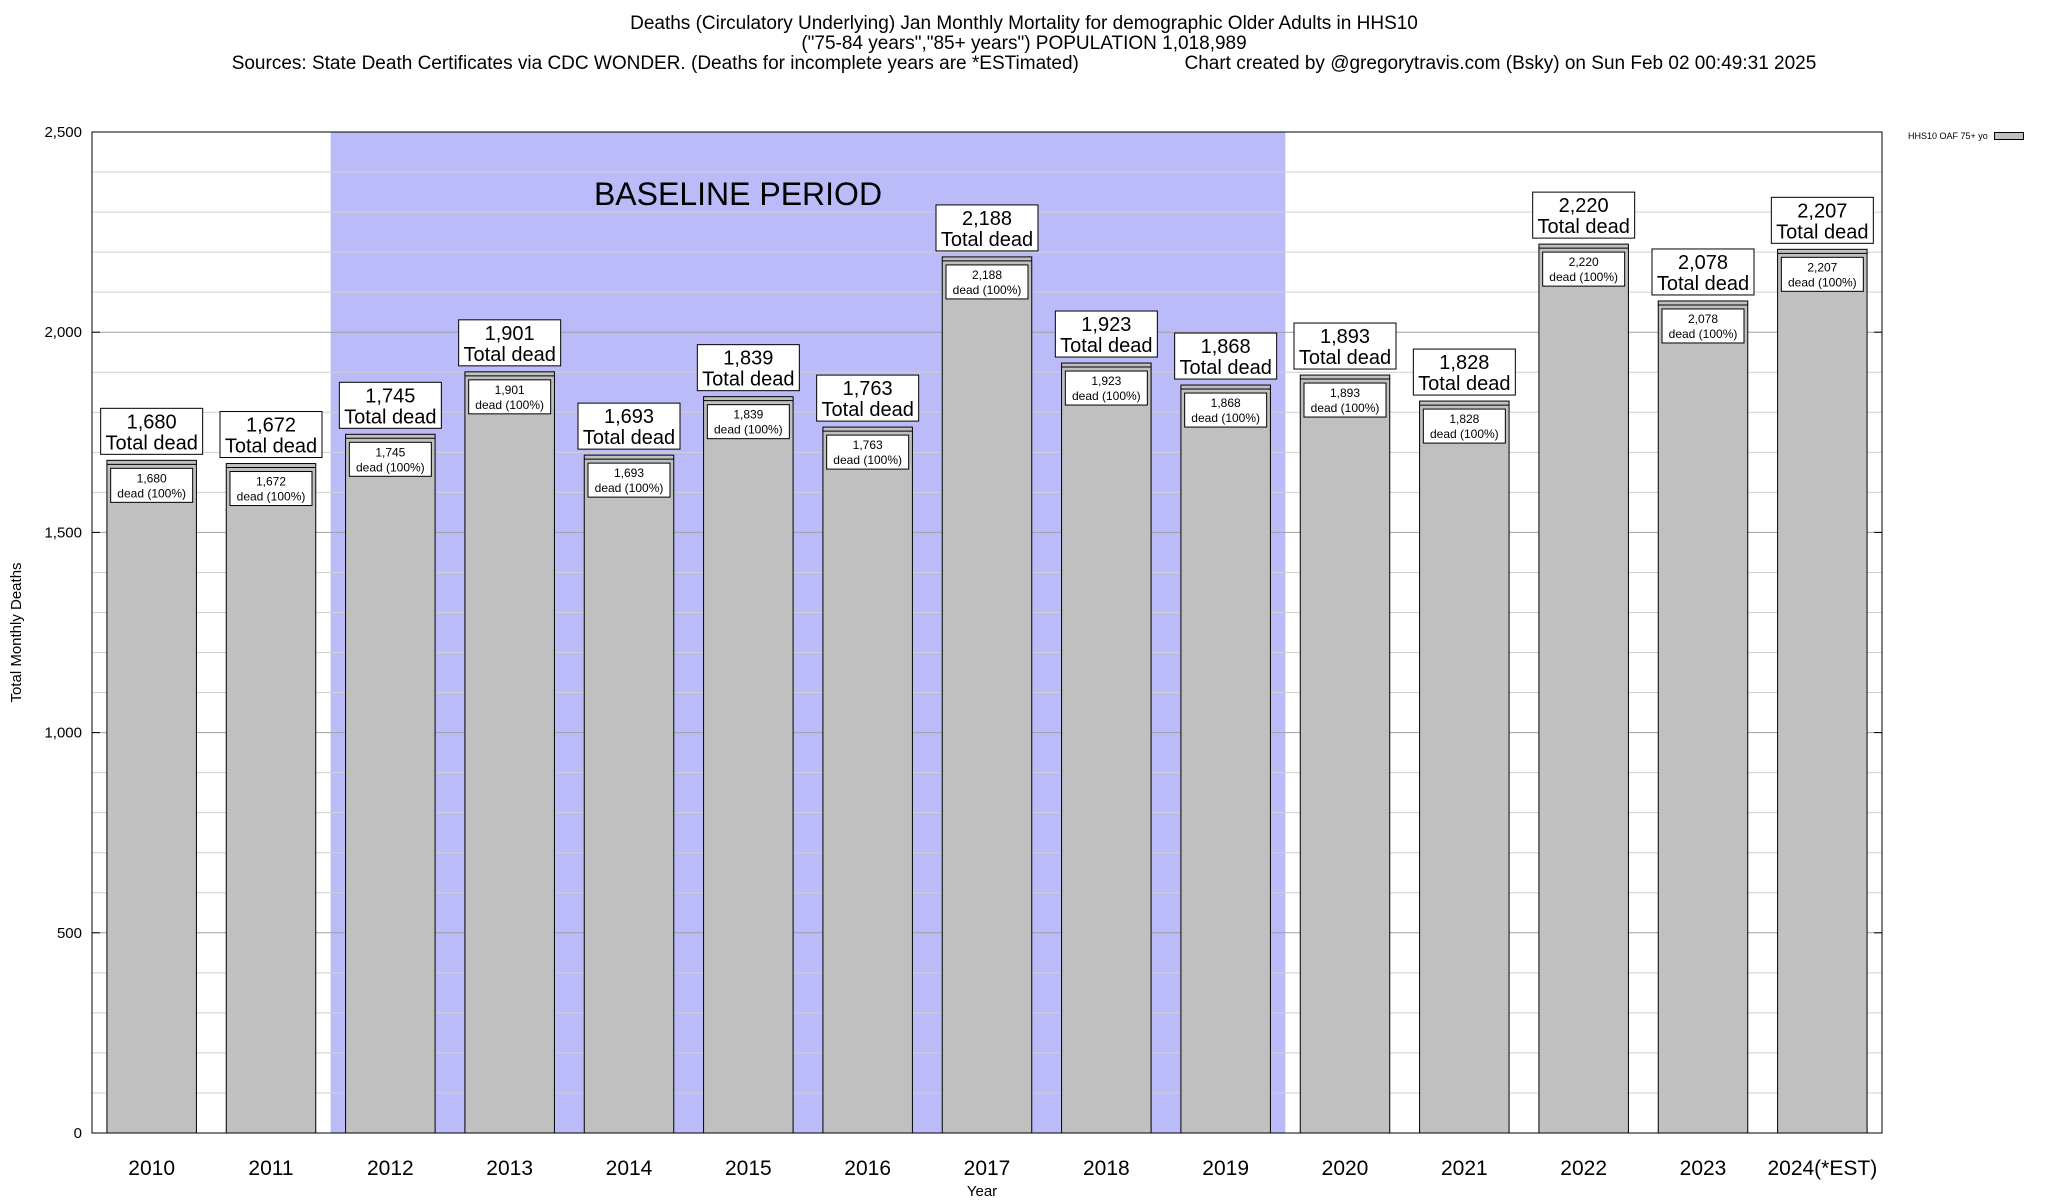 The image size is (2048, 1200). What do you see at coordinates (1584, 262) in the screenshot?
I see `bar-inner-value: 2,220` at bounding box center [1584, 262].